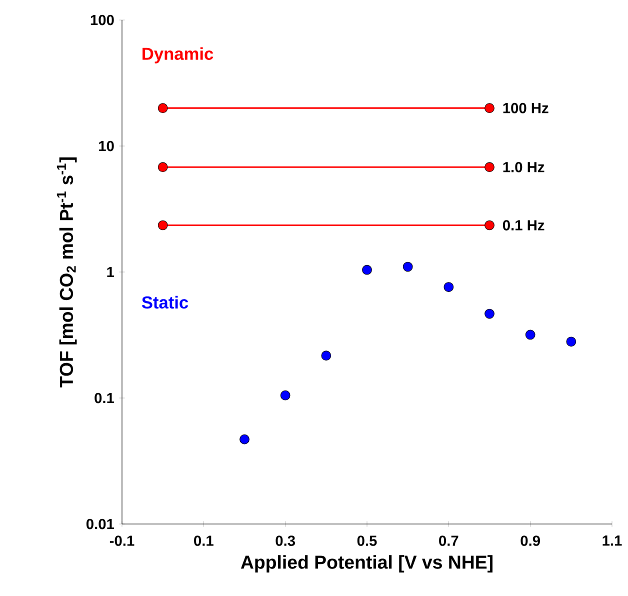 The width and height of the screenshot is (628, 596). I want to click on y-tick-label: 0.1, so click(104, 398).